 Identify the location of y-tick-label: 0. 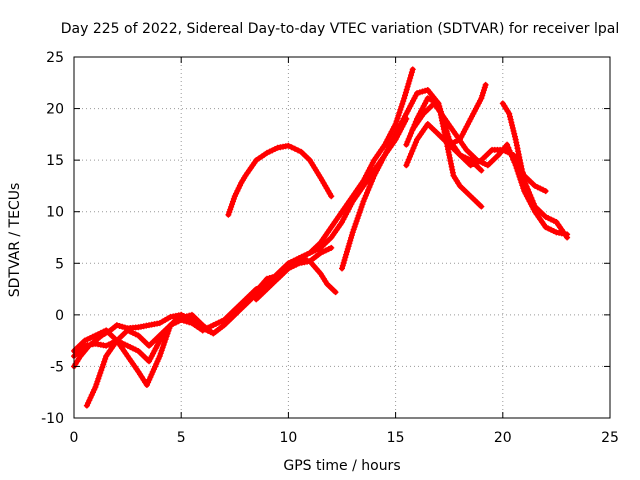
(59, 316).